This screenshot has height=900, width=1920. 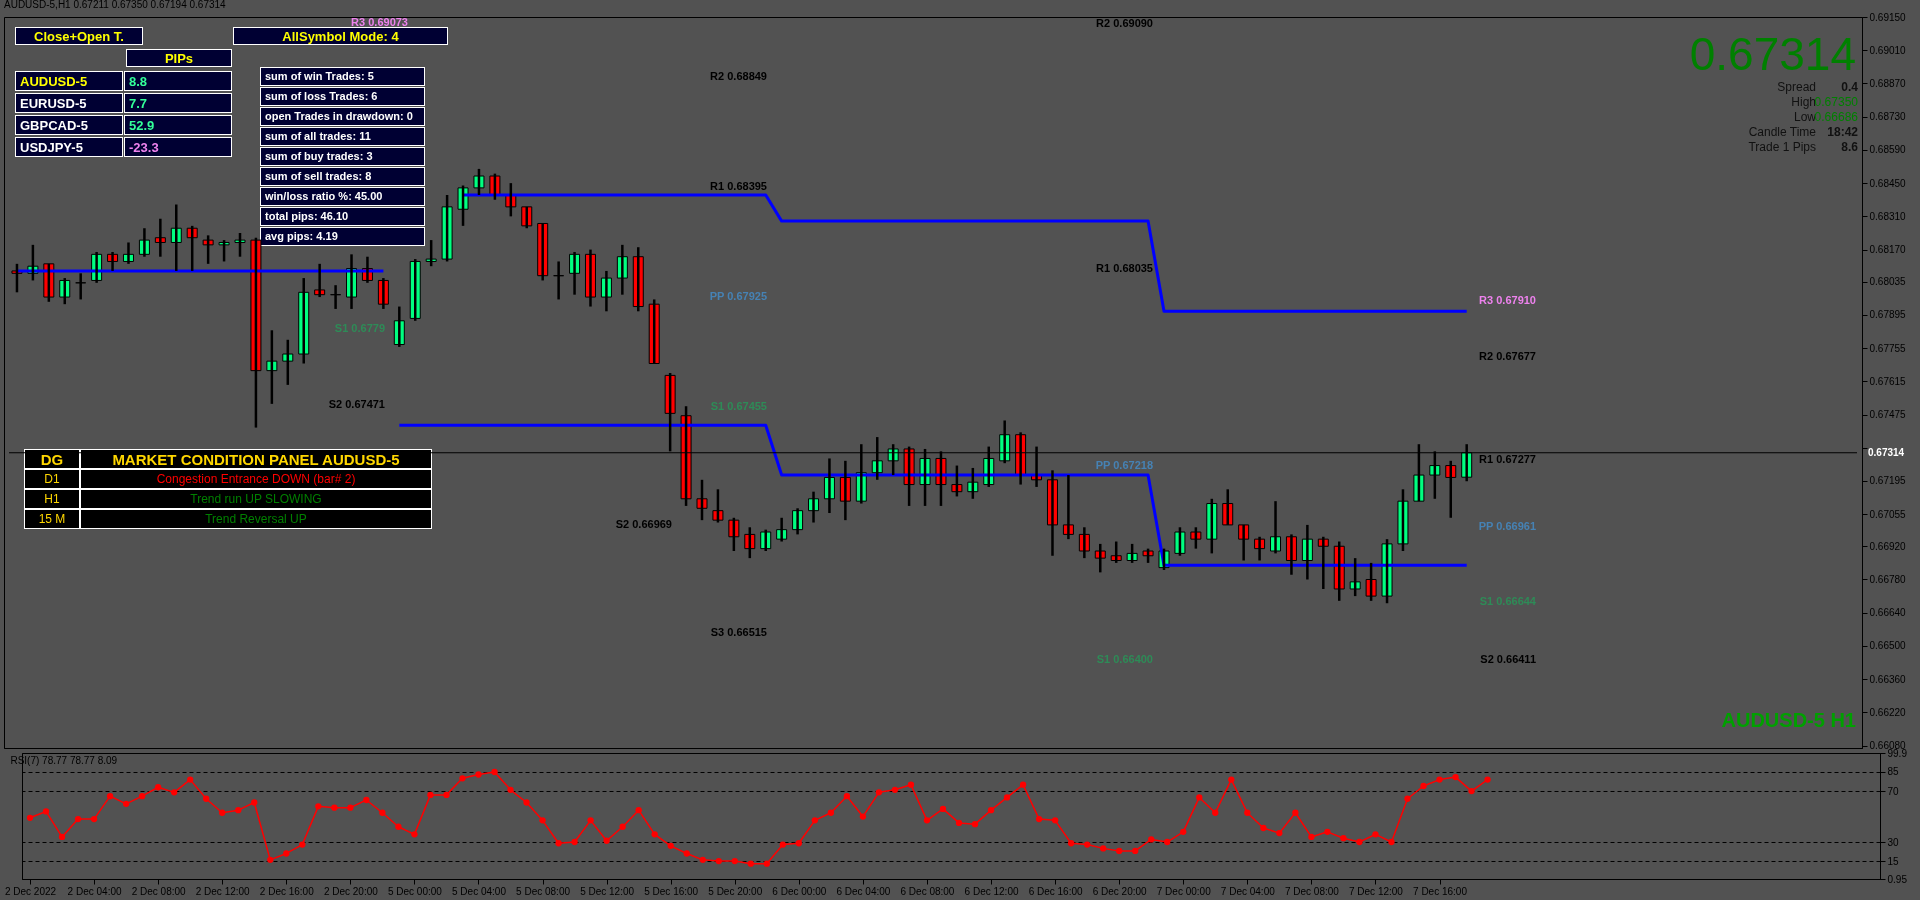 What do you see at coordinates (351, 891) in the screenshot?
I see `x-tick-label: 2 Dec 20:00` at bounding box center [351, 891].